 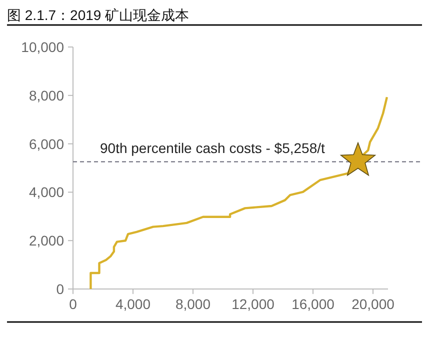 What do you see at coordinates (60, 289) in the screenshot?
I see `y-tick-label: 0` at bounding box center [60, 289].